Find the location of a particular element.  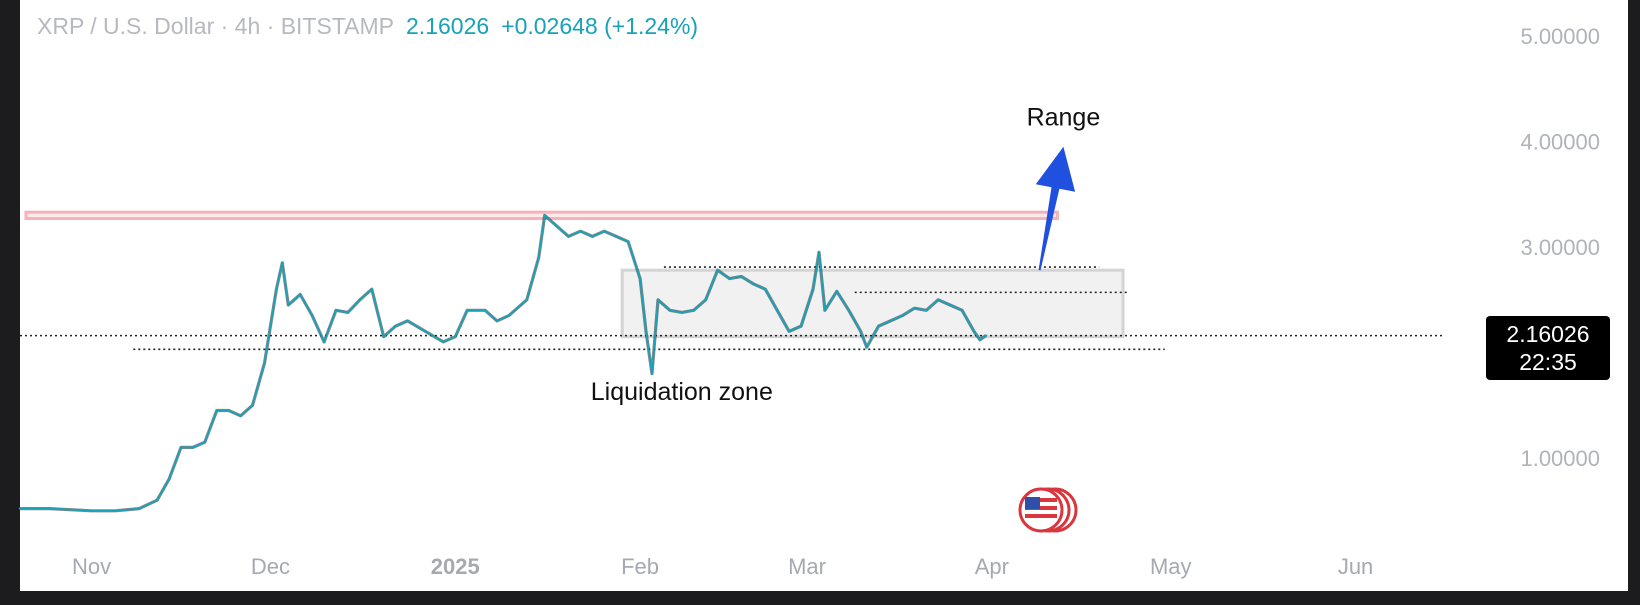

range-box is located at coordinates (872, 303).